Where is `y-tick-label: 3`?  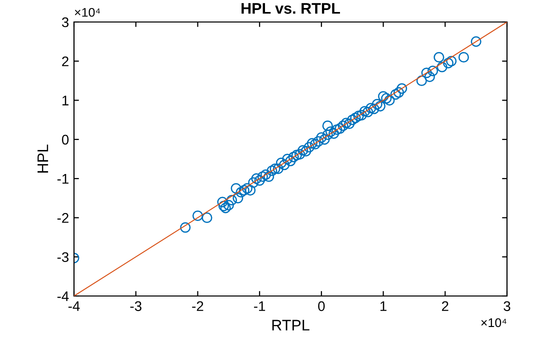
y-tick-label: 3 is located at coordinates (65, 22).